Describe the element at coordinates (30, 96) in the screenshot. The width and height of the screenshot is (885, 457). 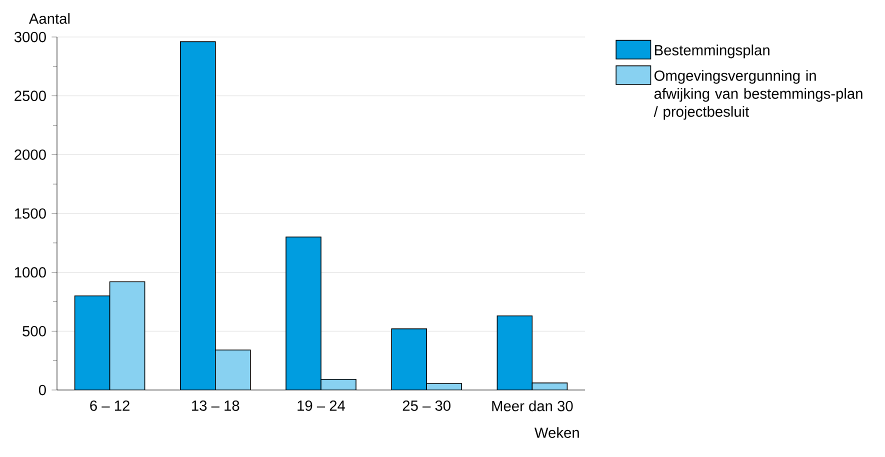
I see `y-tick-label: 2500` at that location.